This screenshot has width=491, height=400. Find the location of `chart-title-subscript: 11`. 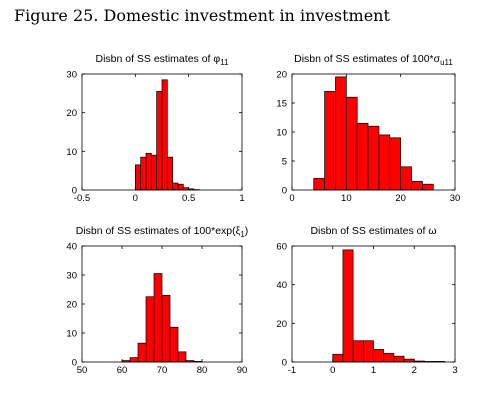

chart-title-subscript: 11 is located at coordinates (224, 62).